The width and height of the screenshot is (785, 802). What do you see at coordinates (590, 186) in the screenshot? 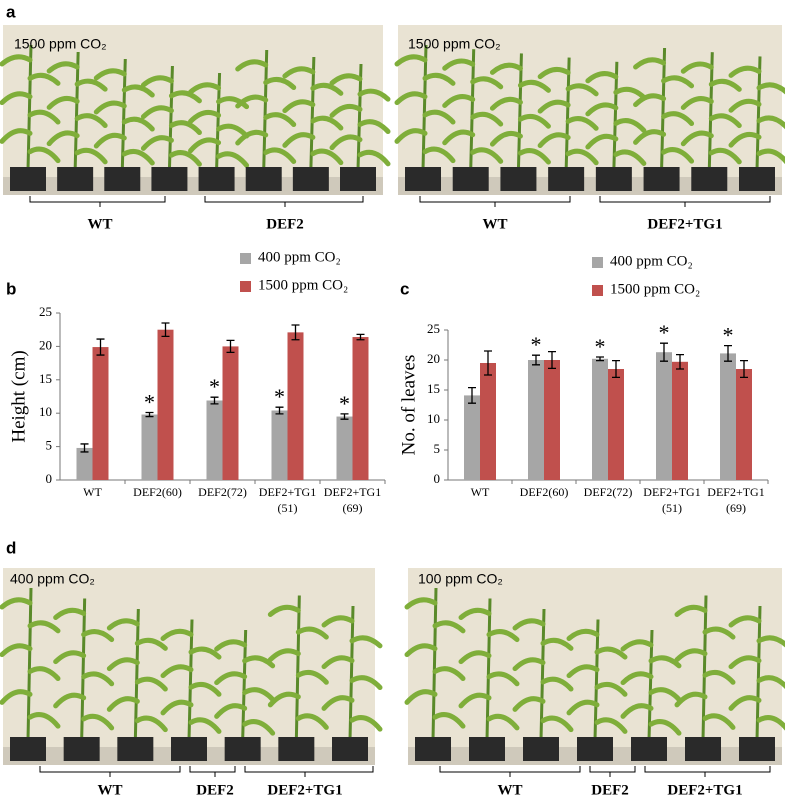
I see `bench` at bounding box center [590, 186].